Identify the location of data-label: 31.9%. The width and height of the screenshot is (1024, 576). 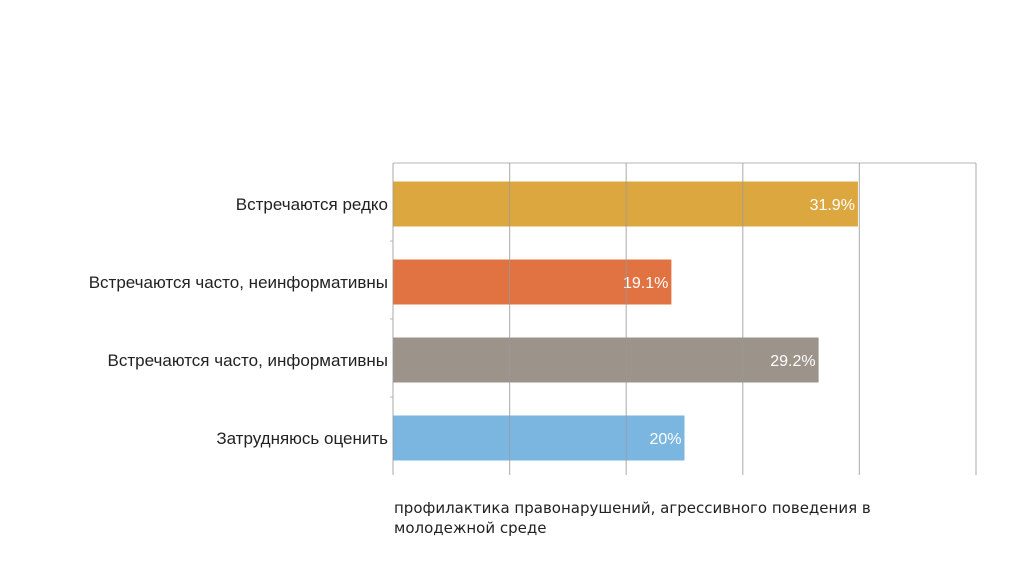
(832, 205).